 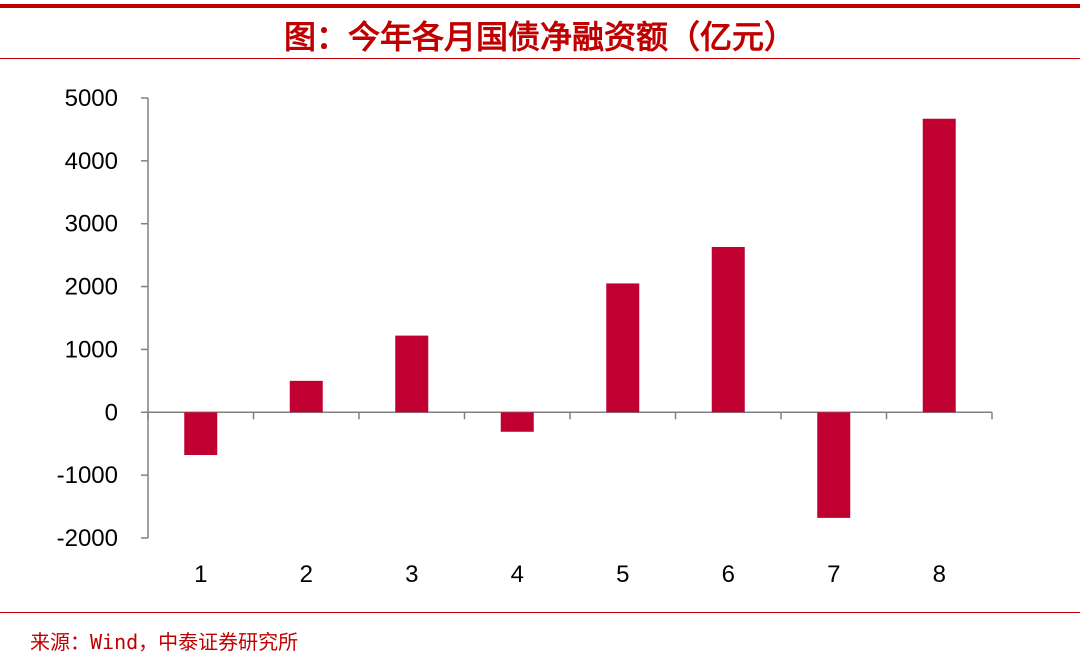 I want to click on y-tick-label: 5000, so click(x=91, y=98).